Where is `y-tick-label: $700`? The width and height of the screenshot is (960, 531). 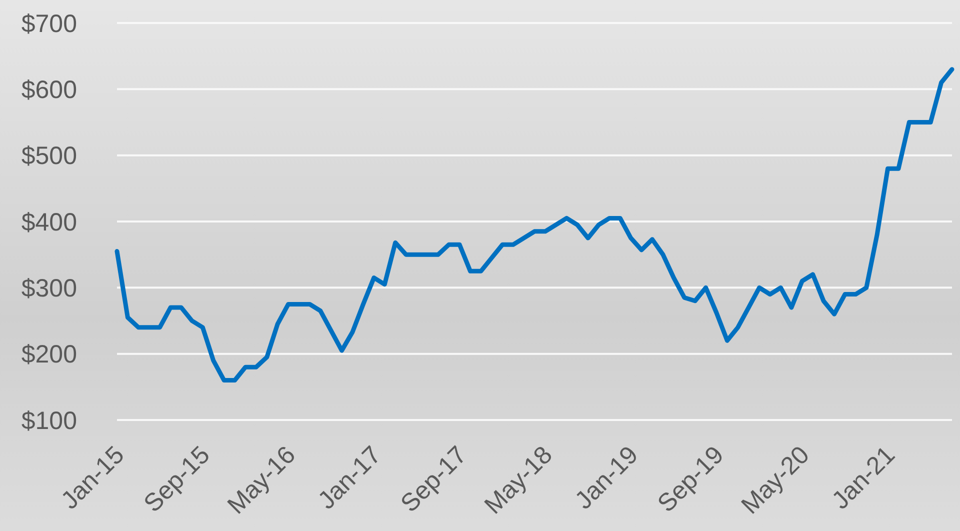
y-tick-label: $700 is located at coordinates (49, 24).